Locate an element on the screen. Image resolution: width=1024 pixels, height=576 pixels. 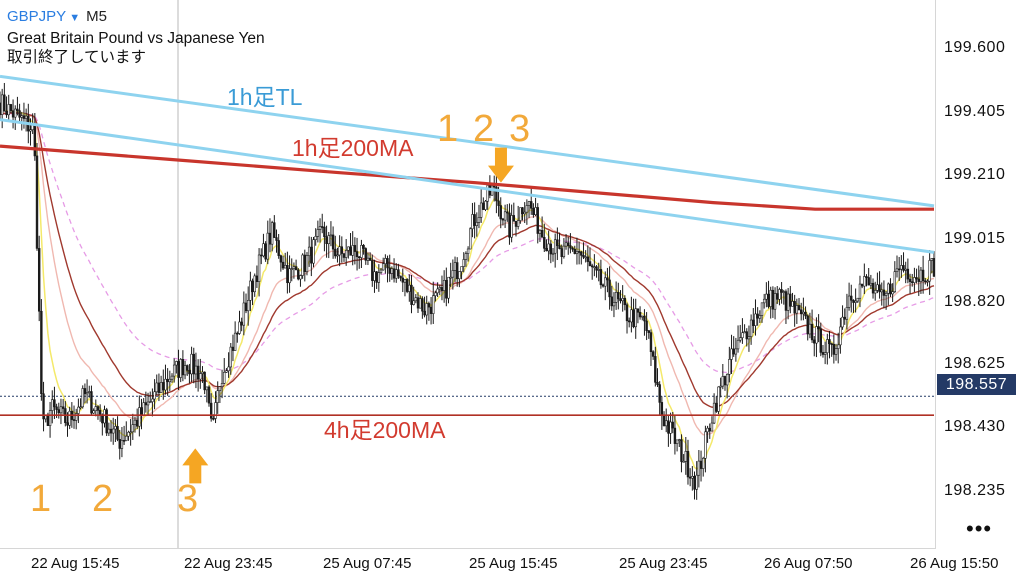
price-tick-6: 198.625 is located at coordinates (975, 363).